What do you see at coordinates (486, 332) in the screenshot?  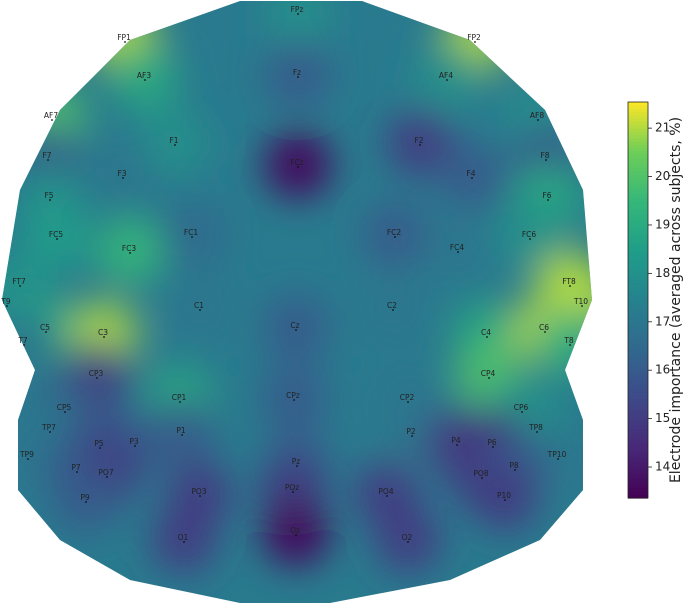 I see `electrode-label: C4` at bounding box center [486, 332].